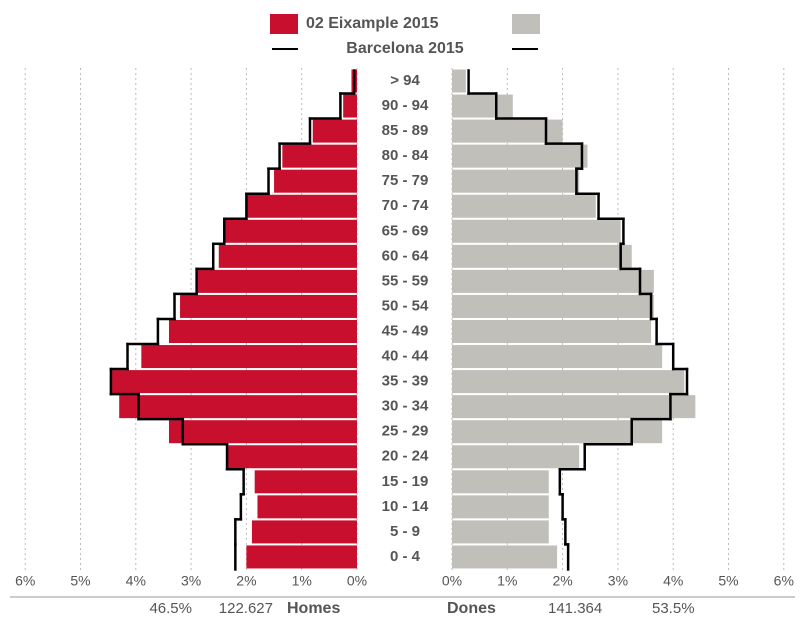 This screenshot has height=619, width=801. I want to click on legend-label: Barcelona 2015, so click(405, 48).